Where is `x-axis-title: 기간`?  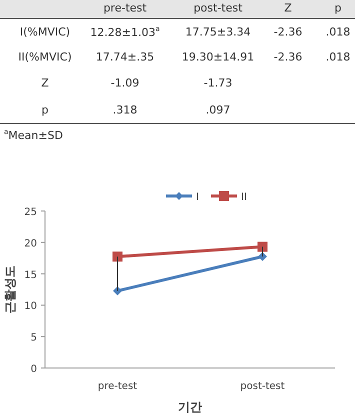 x-axis-title: 기간 is located at coordinates (190, 407).